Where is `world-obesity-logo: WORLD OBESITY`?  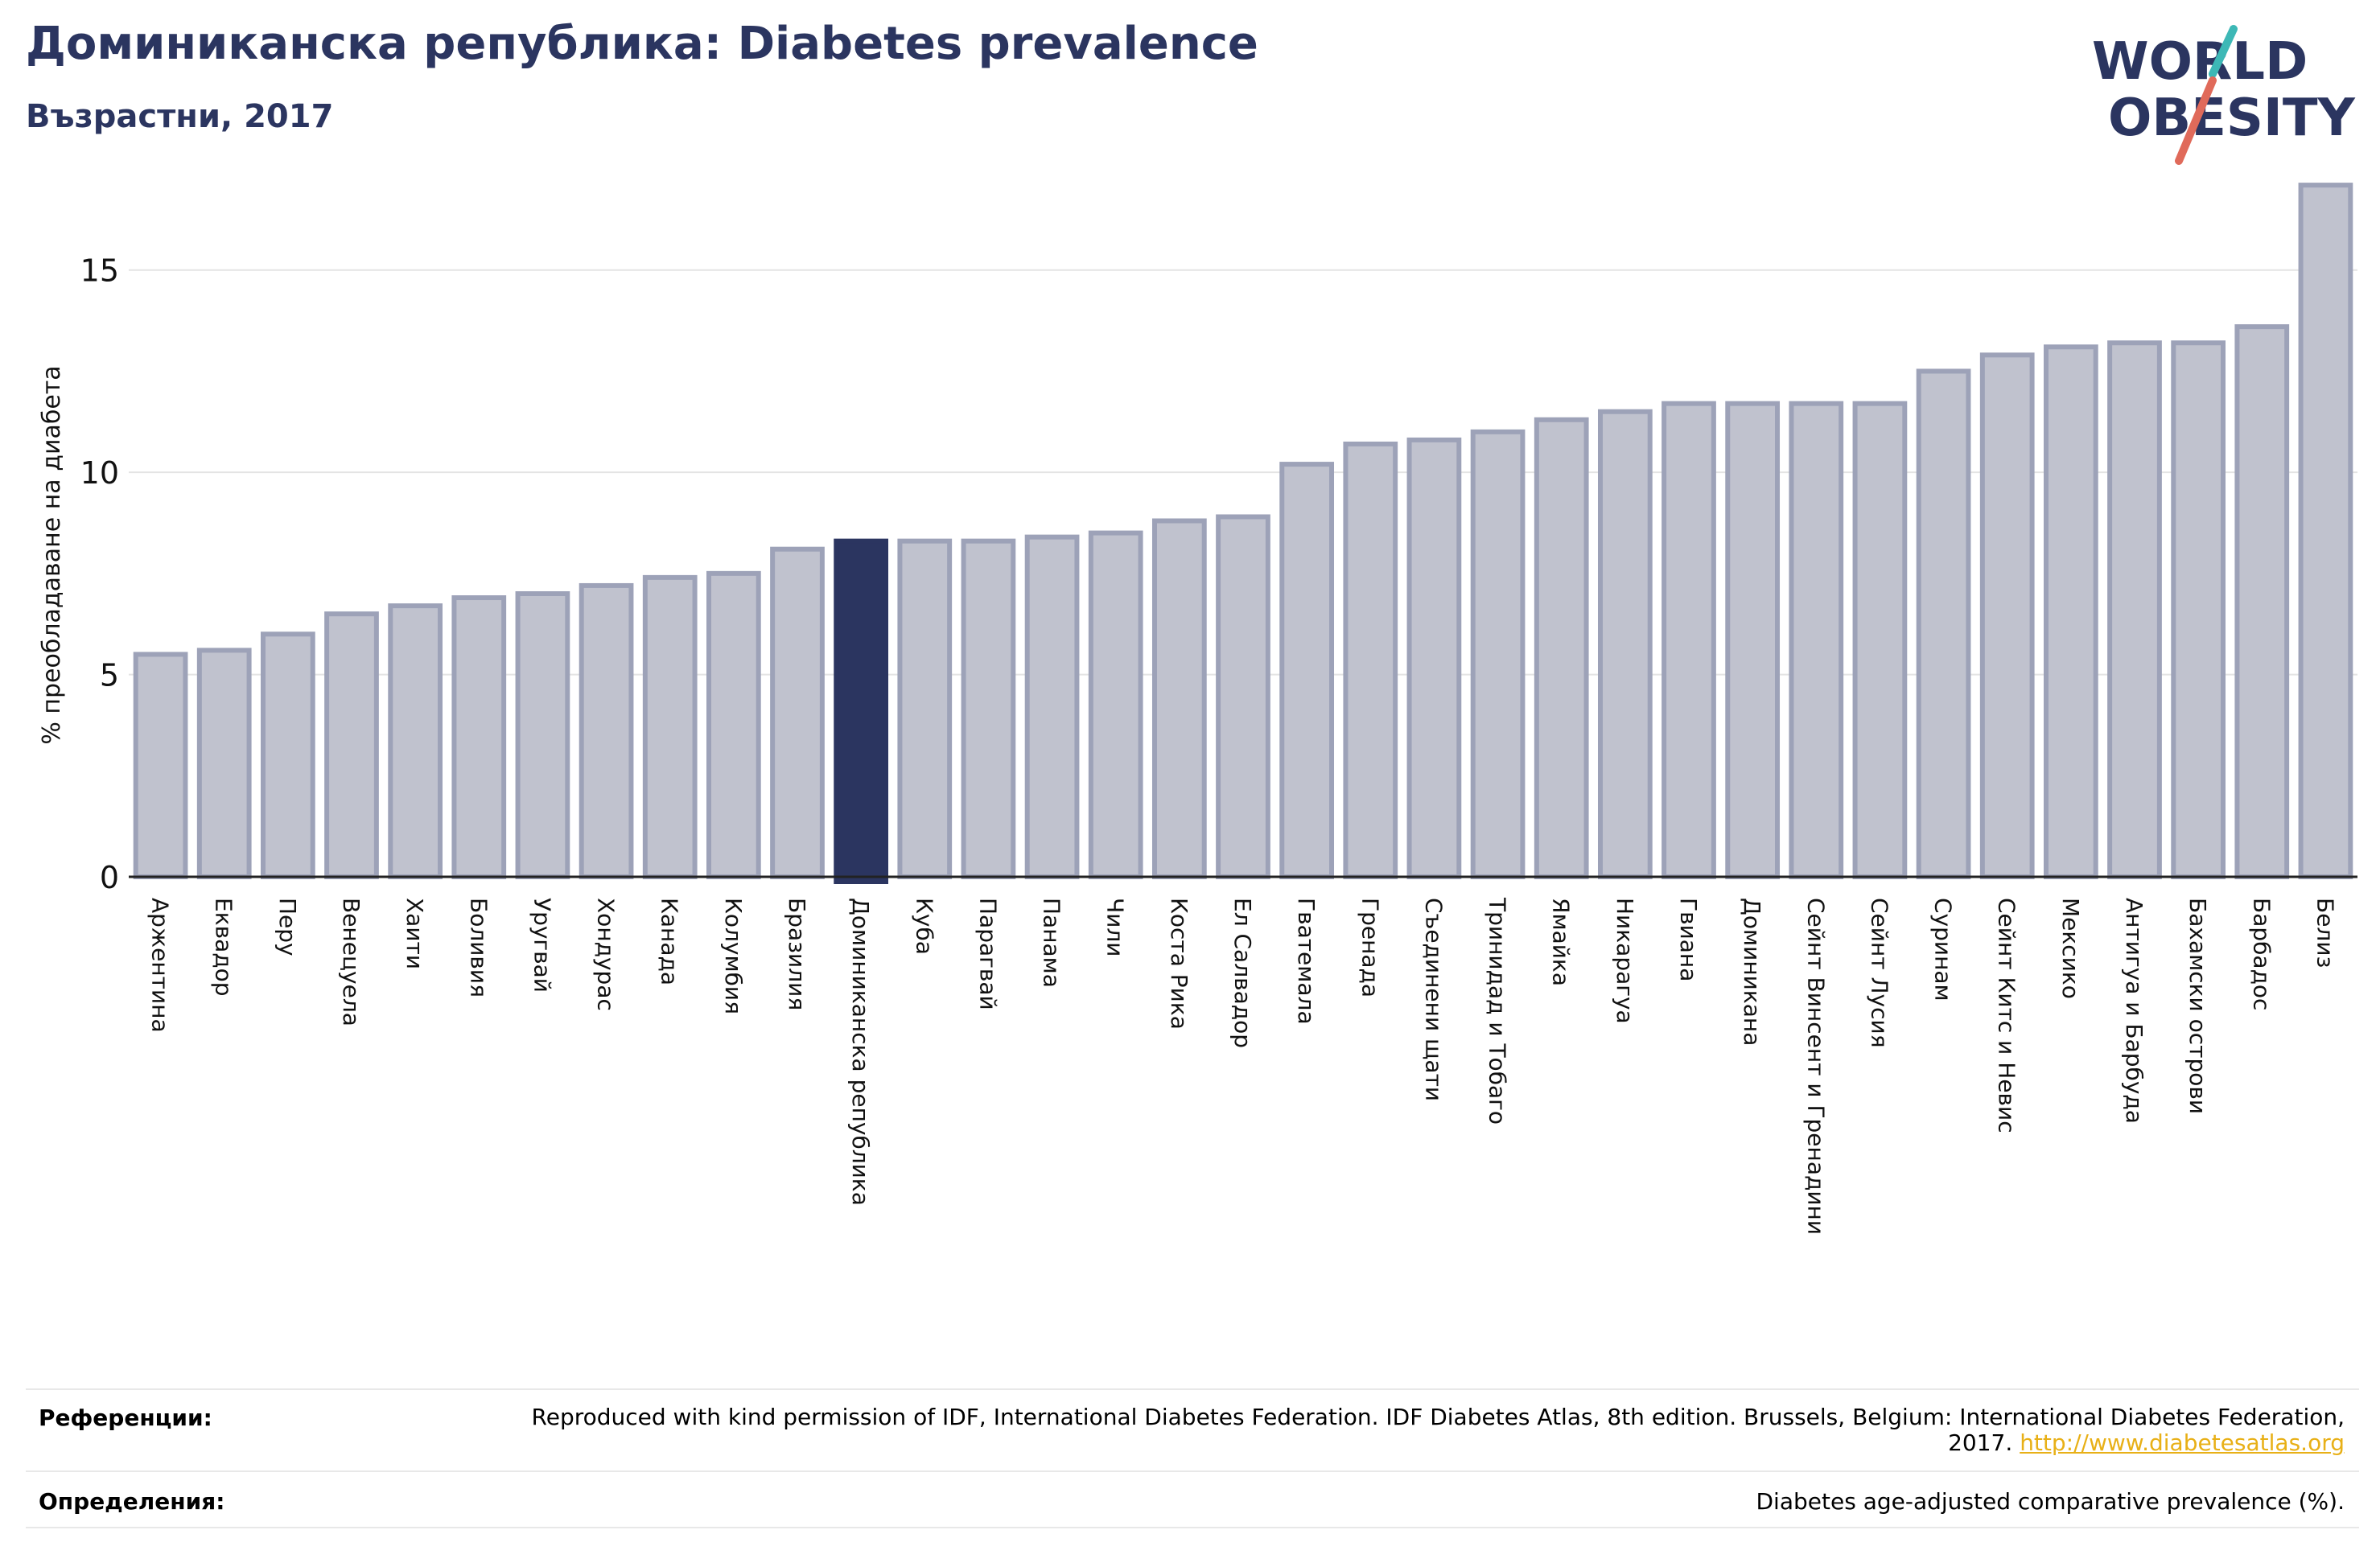
world-obesity-logo: WORLD OBESITY is located at coordinates (2223, 95).